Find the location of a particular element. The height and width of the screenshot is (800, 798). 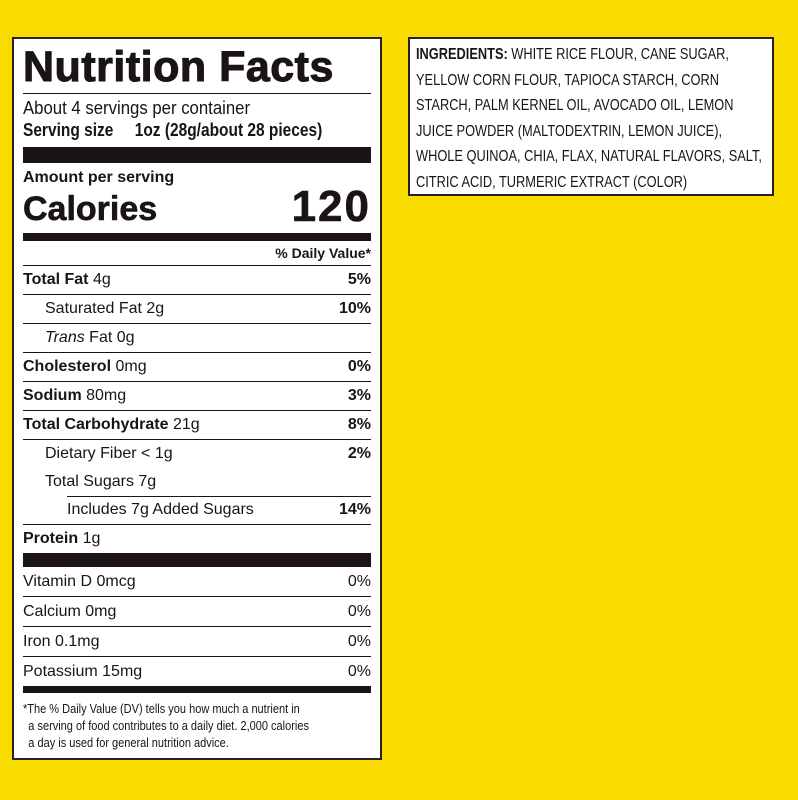

nutrient-name: Sodium is located at coordinates (52, 395).